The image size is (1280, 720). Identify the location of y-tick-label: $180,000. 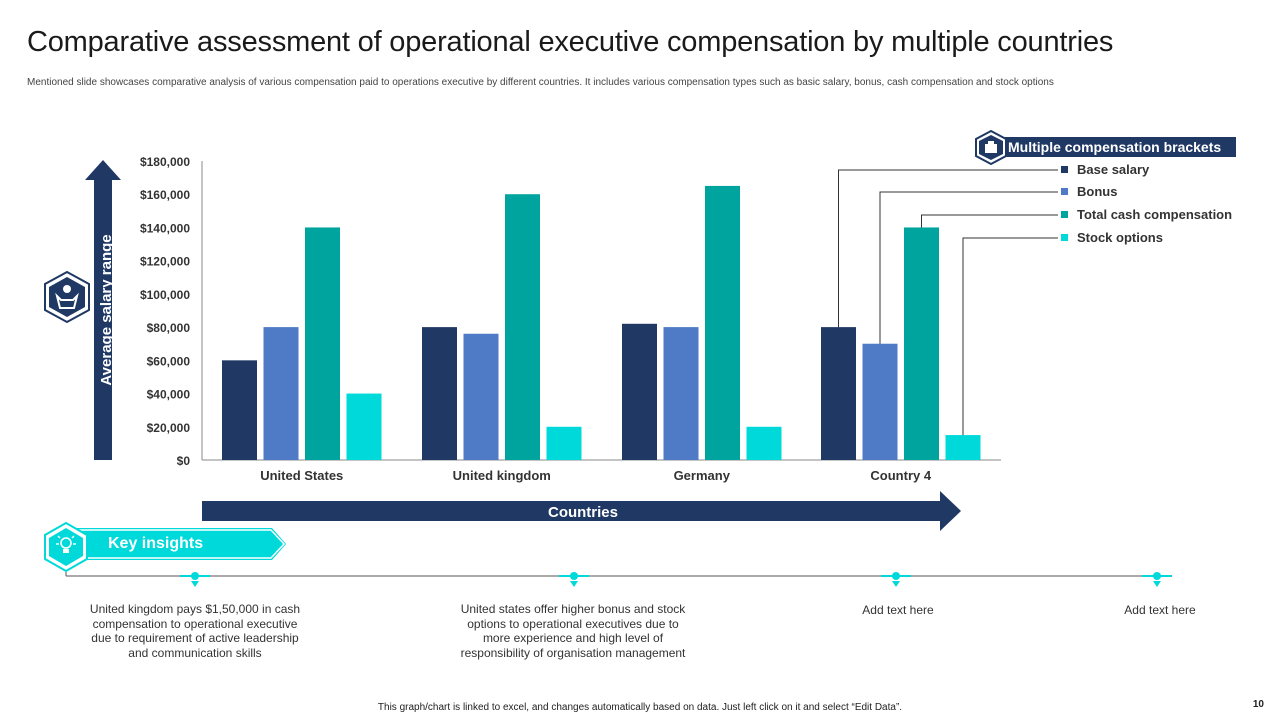
(165, 162).